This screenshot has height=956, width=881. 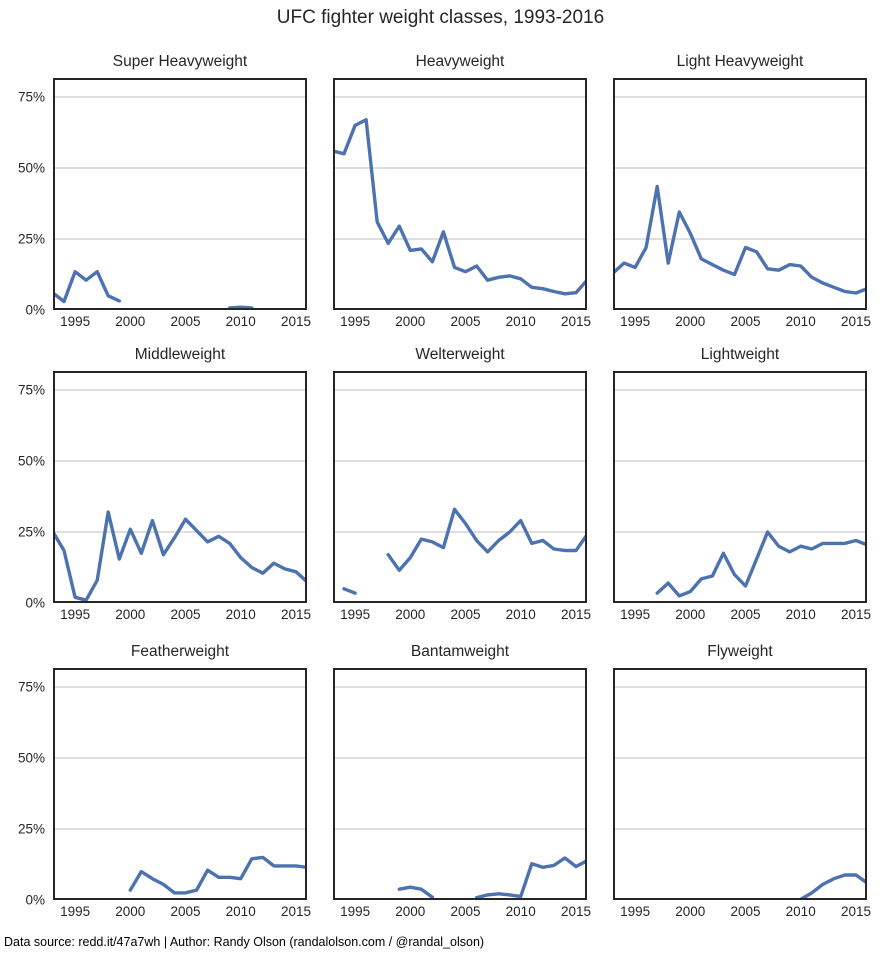 I want to click on flyweight-line-chart, so click(x=740, y=784).